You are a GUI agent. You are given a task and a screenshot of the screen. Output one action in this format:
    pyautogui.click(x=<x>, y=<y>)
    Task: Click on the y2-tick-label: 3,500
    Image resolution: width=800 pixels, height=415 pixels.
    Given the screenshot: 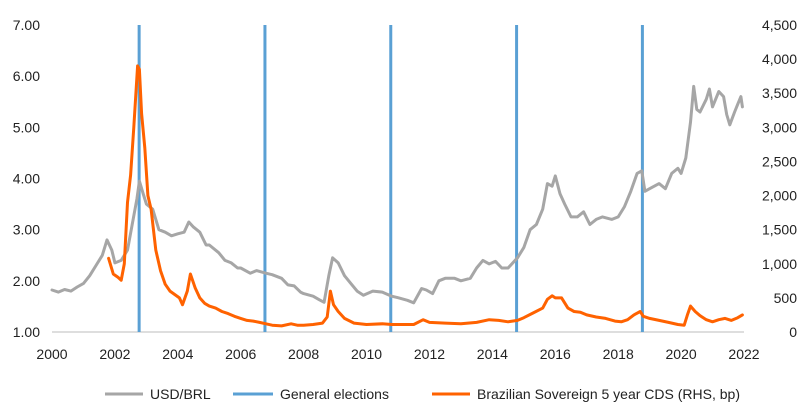 What is the action you would take?
    pyautogui.click(x=779, y=93)
    